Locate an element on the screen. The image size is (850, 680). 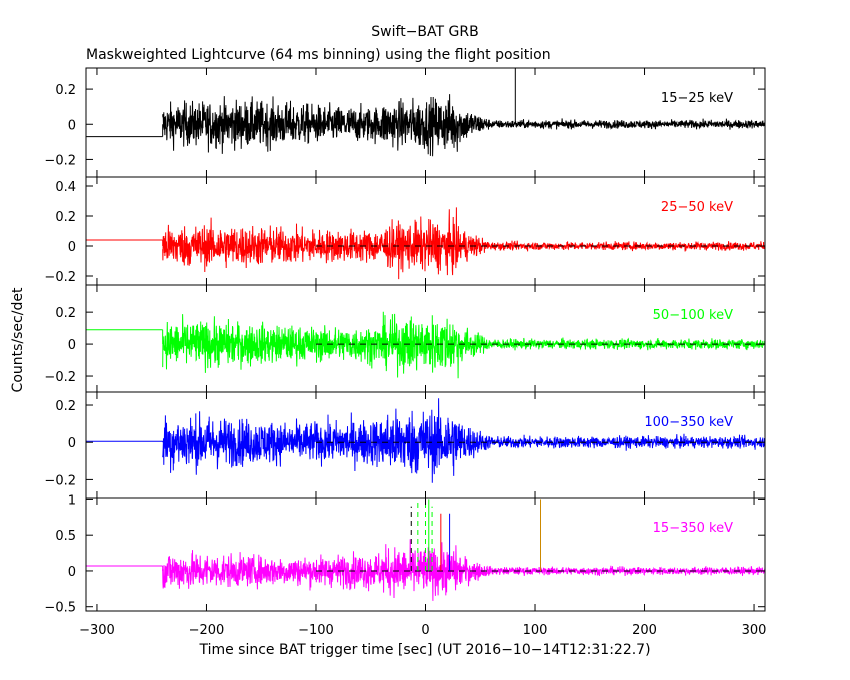
panel-2: −0.2 0 0.2 0.4 25−50 keV is located at coordinates (405, 231).